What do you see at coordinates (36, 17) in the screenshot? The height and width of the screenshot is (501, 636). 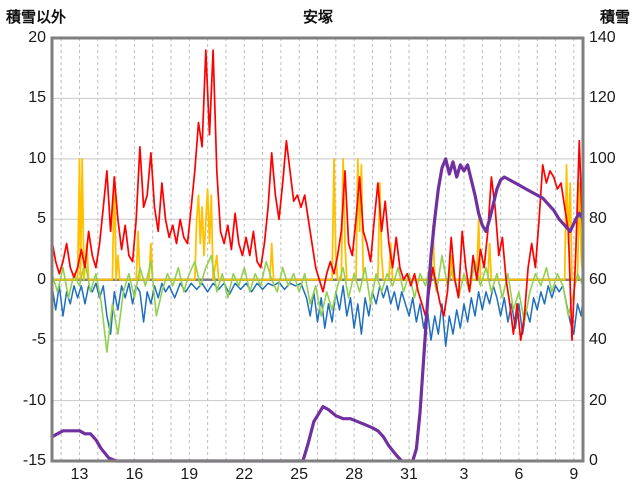 I see `left-axis-title: 積雪以外` at bounding box center [36, 17].